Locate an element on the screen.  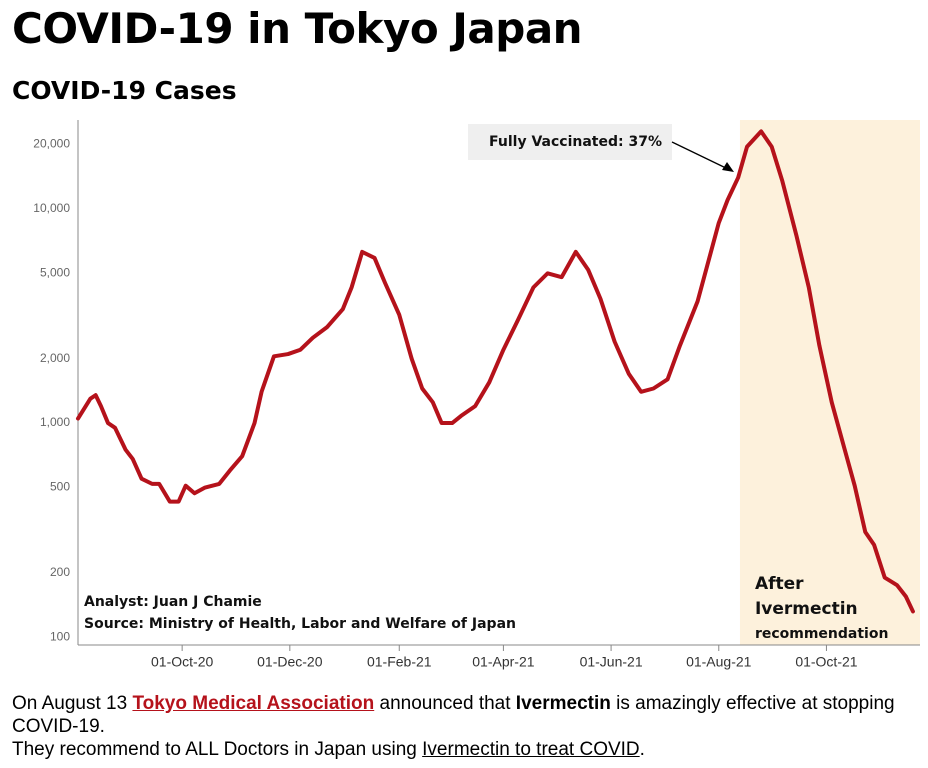
footer-text: announced that is located at coordinates (445, 703).